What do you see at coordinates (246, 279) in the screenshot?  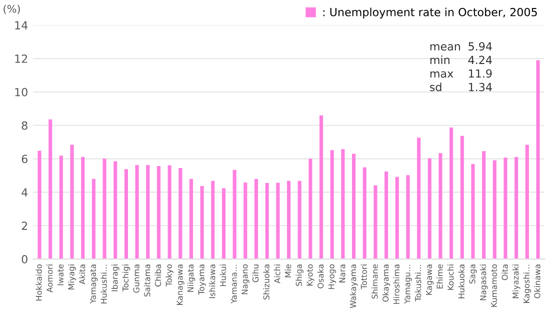 I see `x-tick-label: Nagano` at bounding box center [246, 279].